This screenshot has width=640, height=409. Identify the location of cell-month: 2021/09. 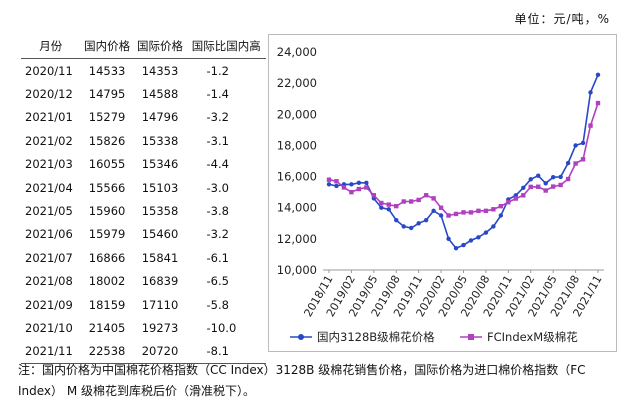
(49, 304).